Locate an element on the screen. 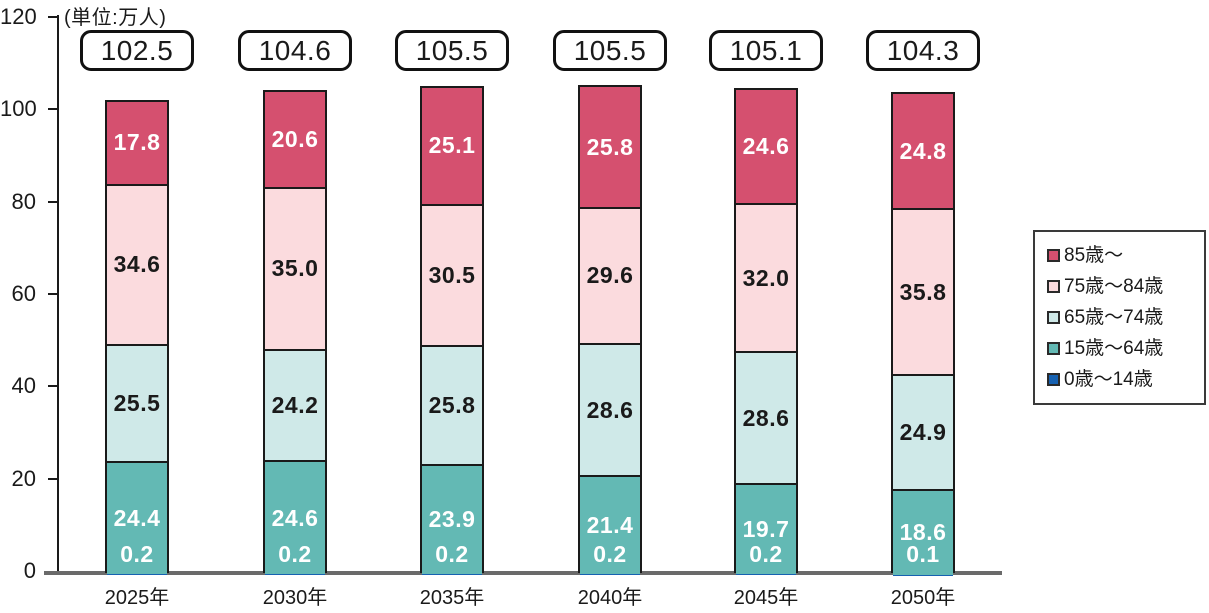  x-tick-label: 2040年 is located at coordinates (610, 598).